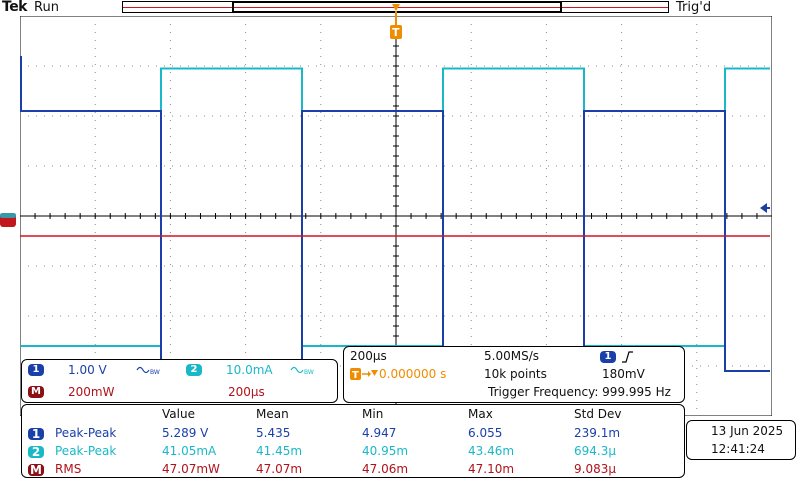 The width and height of the screenshot is (800, 480). What do you see at coordinates (178, 414) in the screenshot?
I see `column-header: Value` at bounding box center [178, 414].